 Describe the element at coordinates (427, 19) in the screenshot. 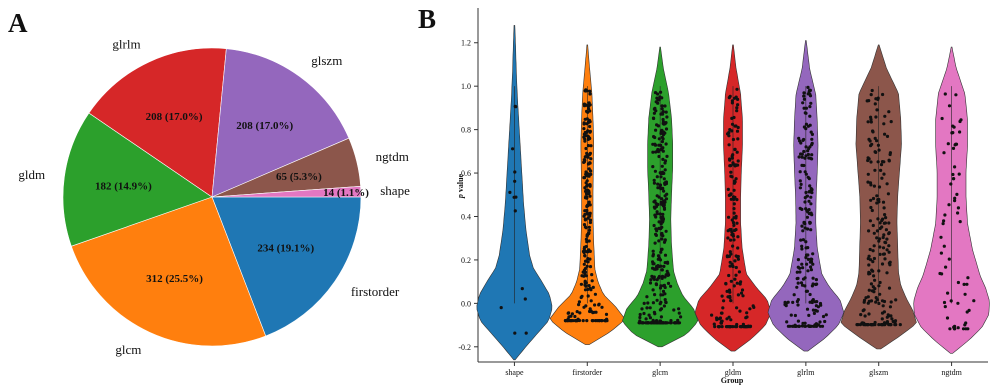

I see `panel-letter-b: B` at that location.